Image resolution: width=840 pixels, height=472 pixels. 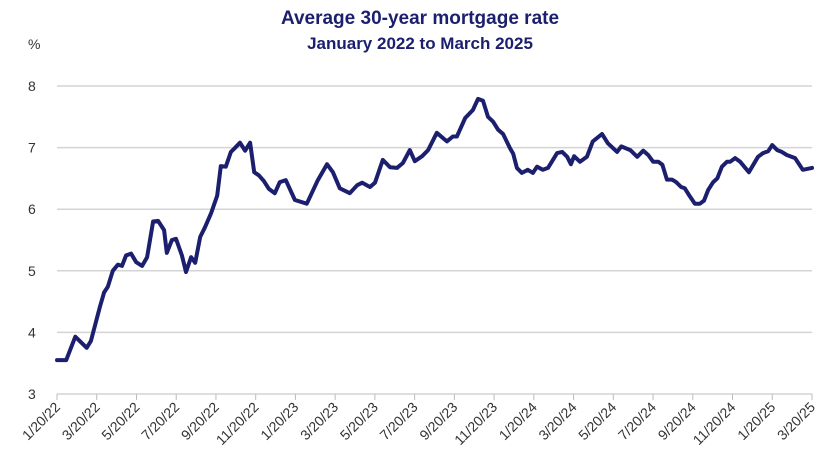 I want to click on chart-subtitle: January 2022 to March 2025, so click(x=420, y=43).